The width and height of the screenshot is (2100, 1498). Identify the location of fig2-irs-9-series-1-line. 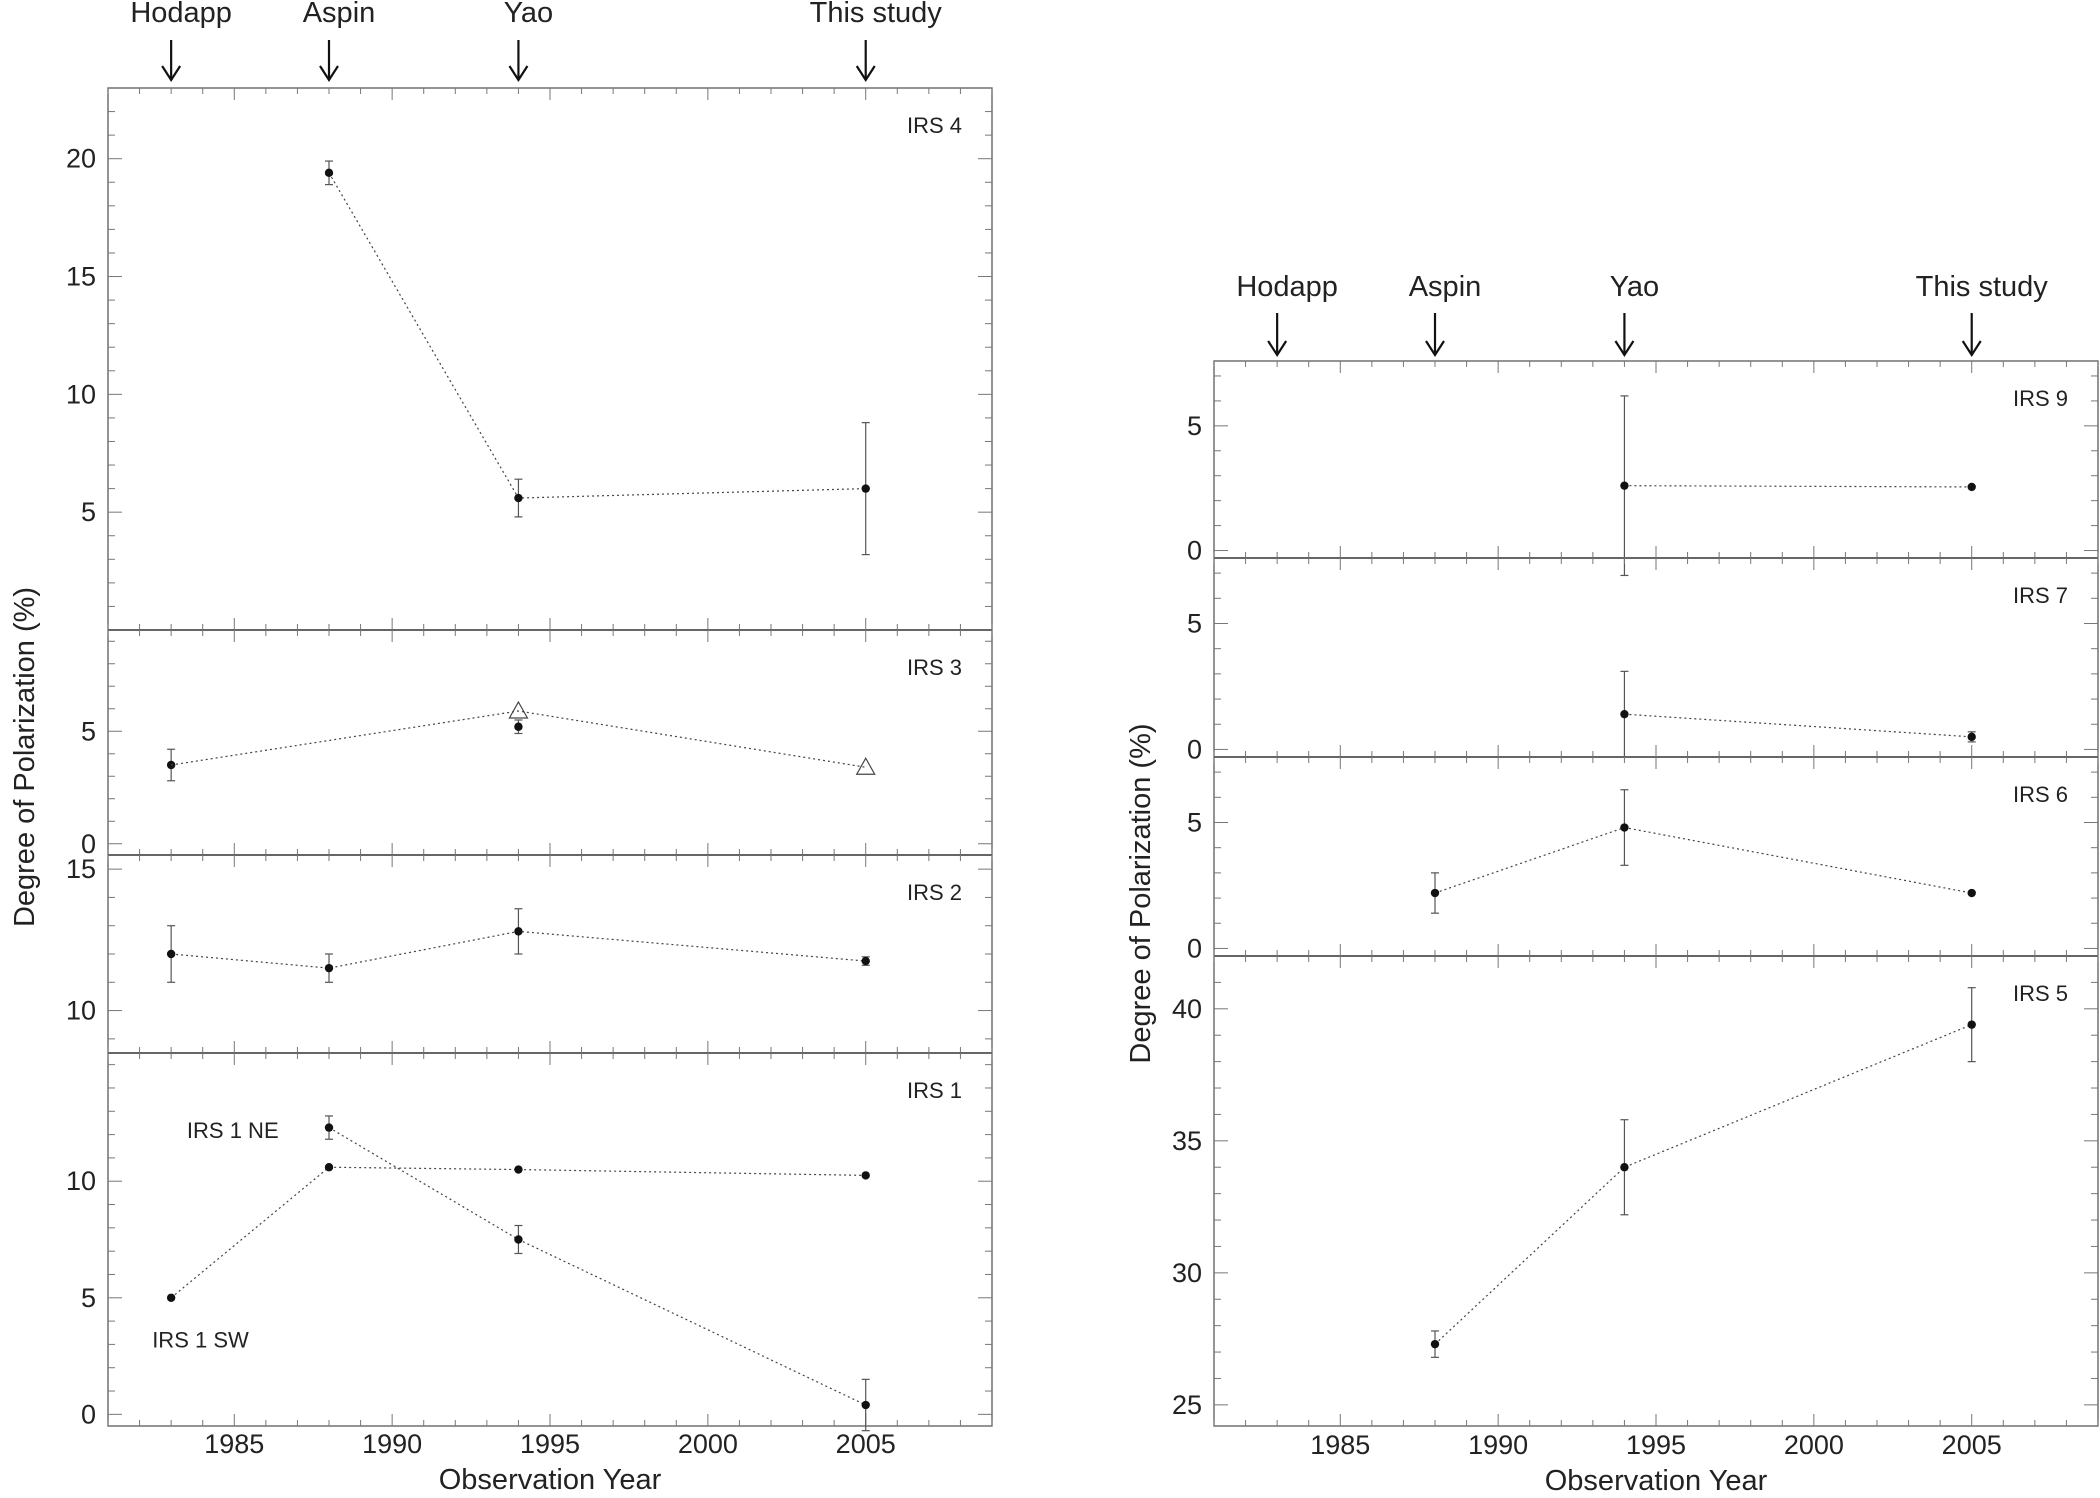
(1798, 486).